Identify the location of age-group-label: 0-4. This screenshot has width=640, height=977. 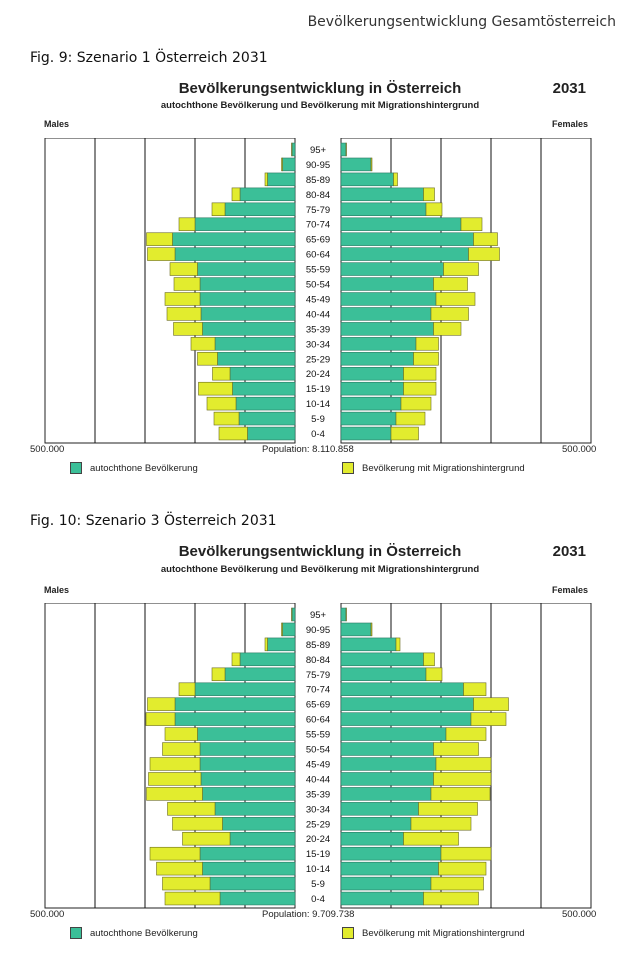
(318, 434).